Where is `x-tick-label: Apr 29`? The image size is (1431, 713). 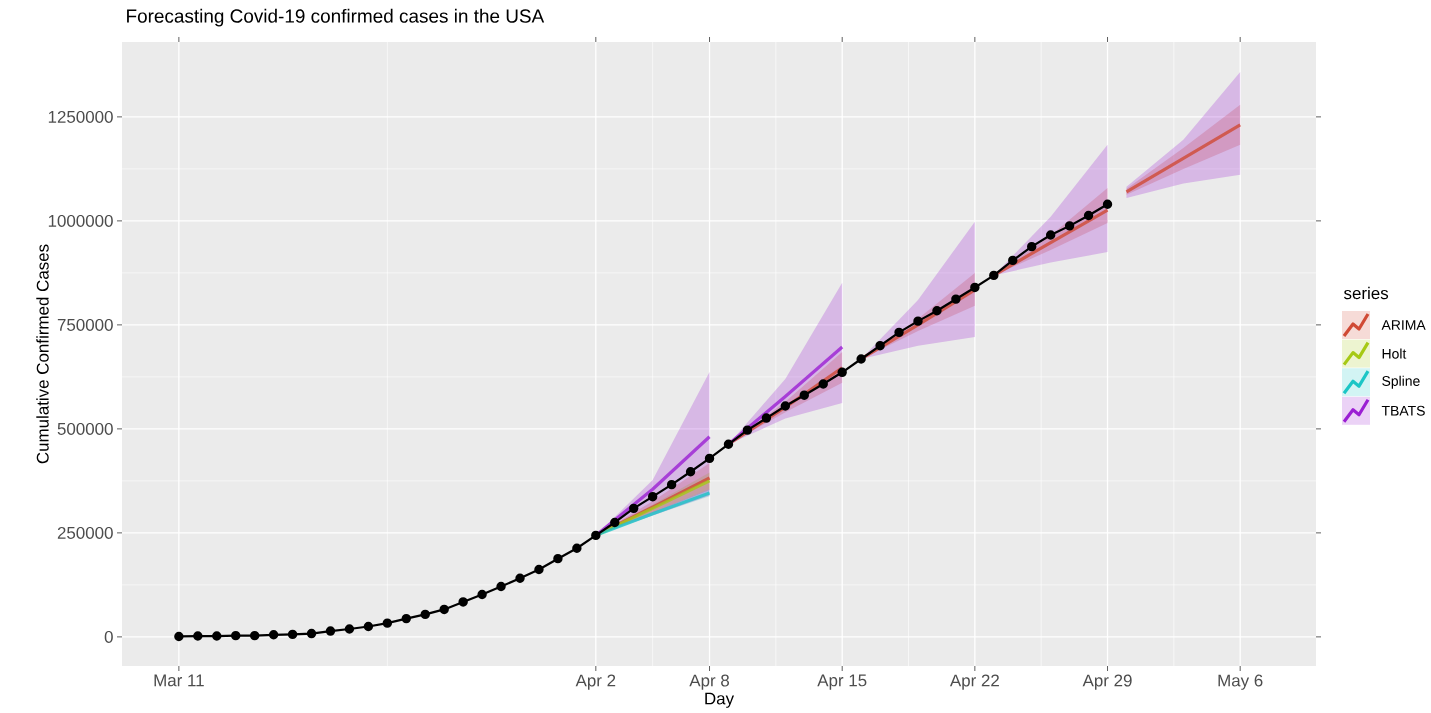
x-tick-label: Apr 29 is located at coordinates (1107, 682).